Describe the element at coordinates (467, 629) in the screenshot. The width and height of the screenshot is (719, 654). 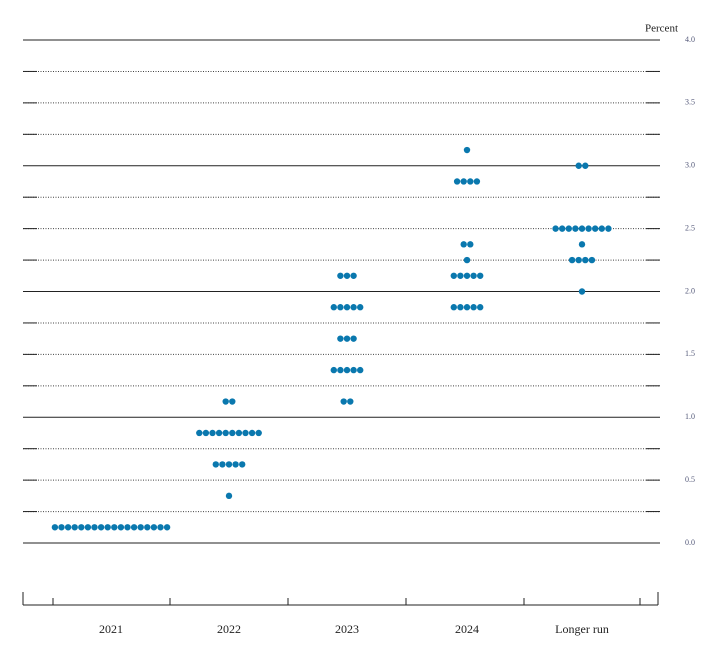
I see `x-tick-label: 2024` at that location.